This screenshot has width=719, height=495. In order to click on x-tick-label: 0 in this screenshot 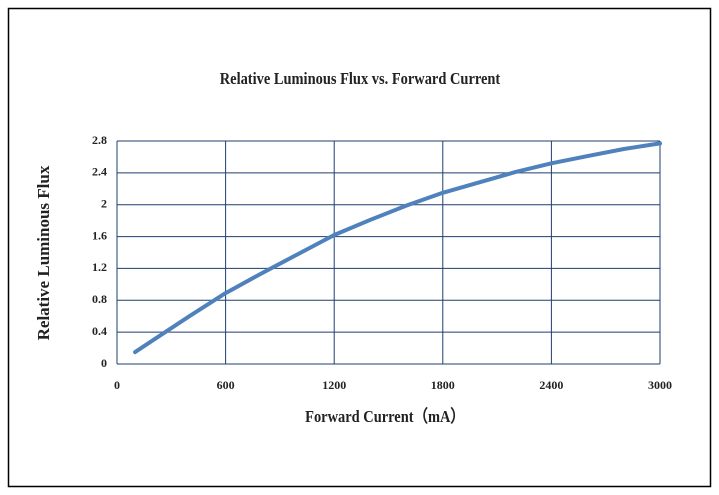, I will do `click(117, 385)`.